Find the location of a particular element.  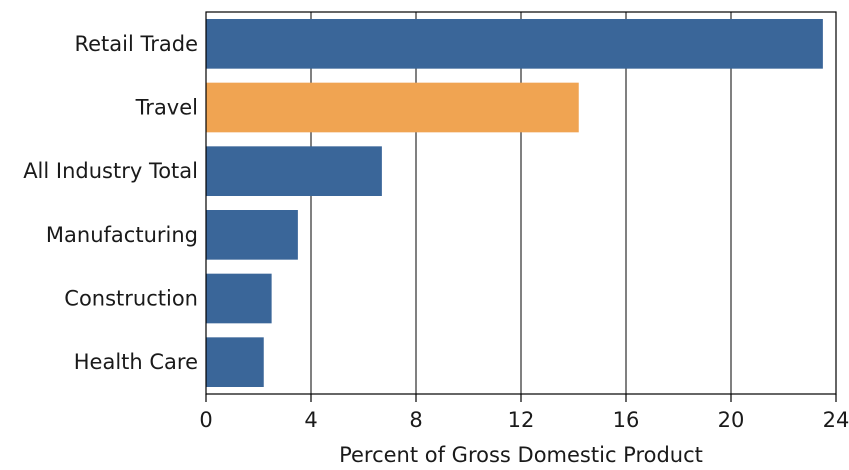

category-label: All Industry Total is located at coordinates (110, 171).